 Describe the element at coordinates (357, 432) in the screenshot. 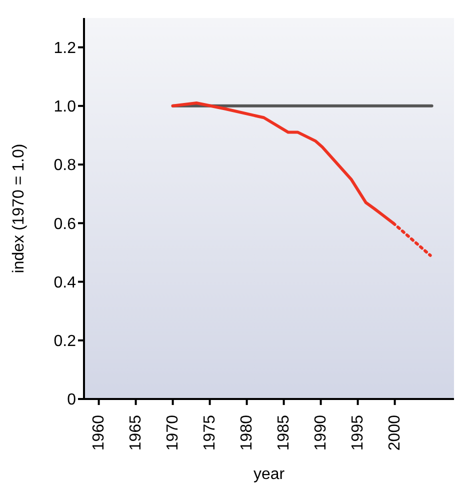

I see `x-tick-label: 1995` at that location.